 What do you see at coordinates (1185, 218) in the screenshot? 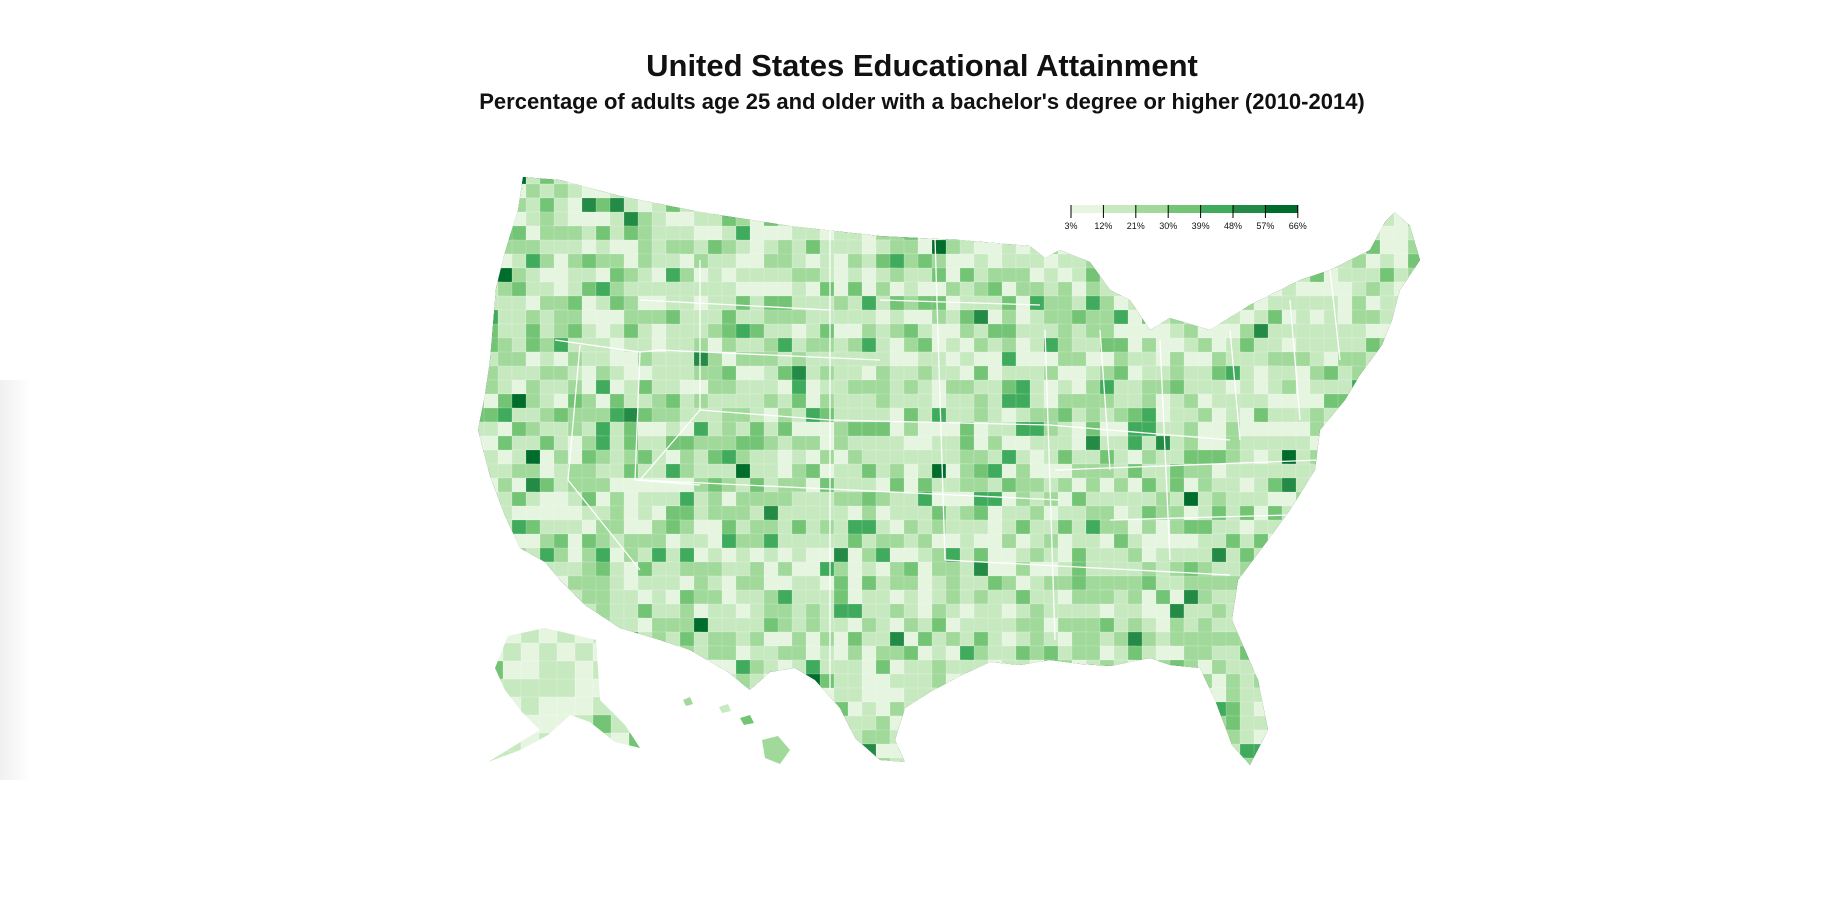
I see `legend: 3% 12% 21% 30% 39% 48% 57% 66%` at bounding box center [1185, 218].